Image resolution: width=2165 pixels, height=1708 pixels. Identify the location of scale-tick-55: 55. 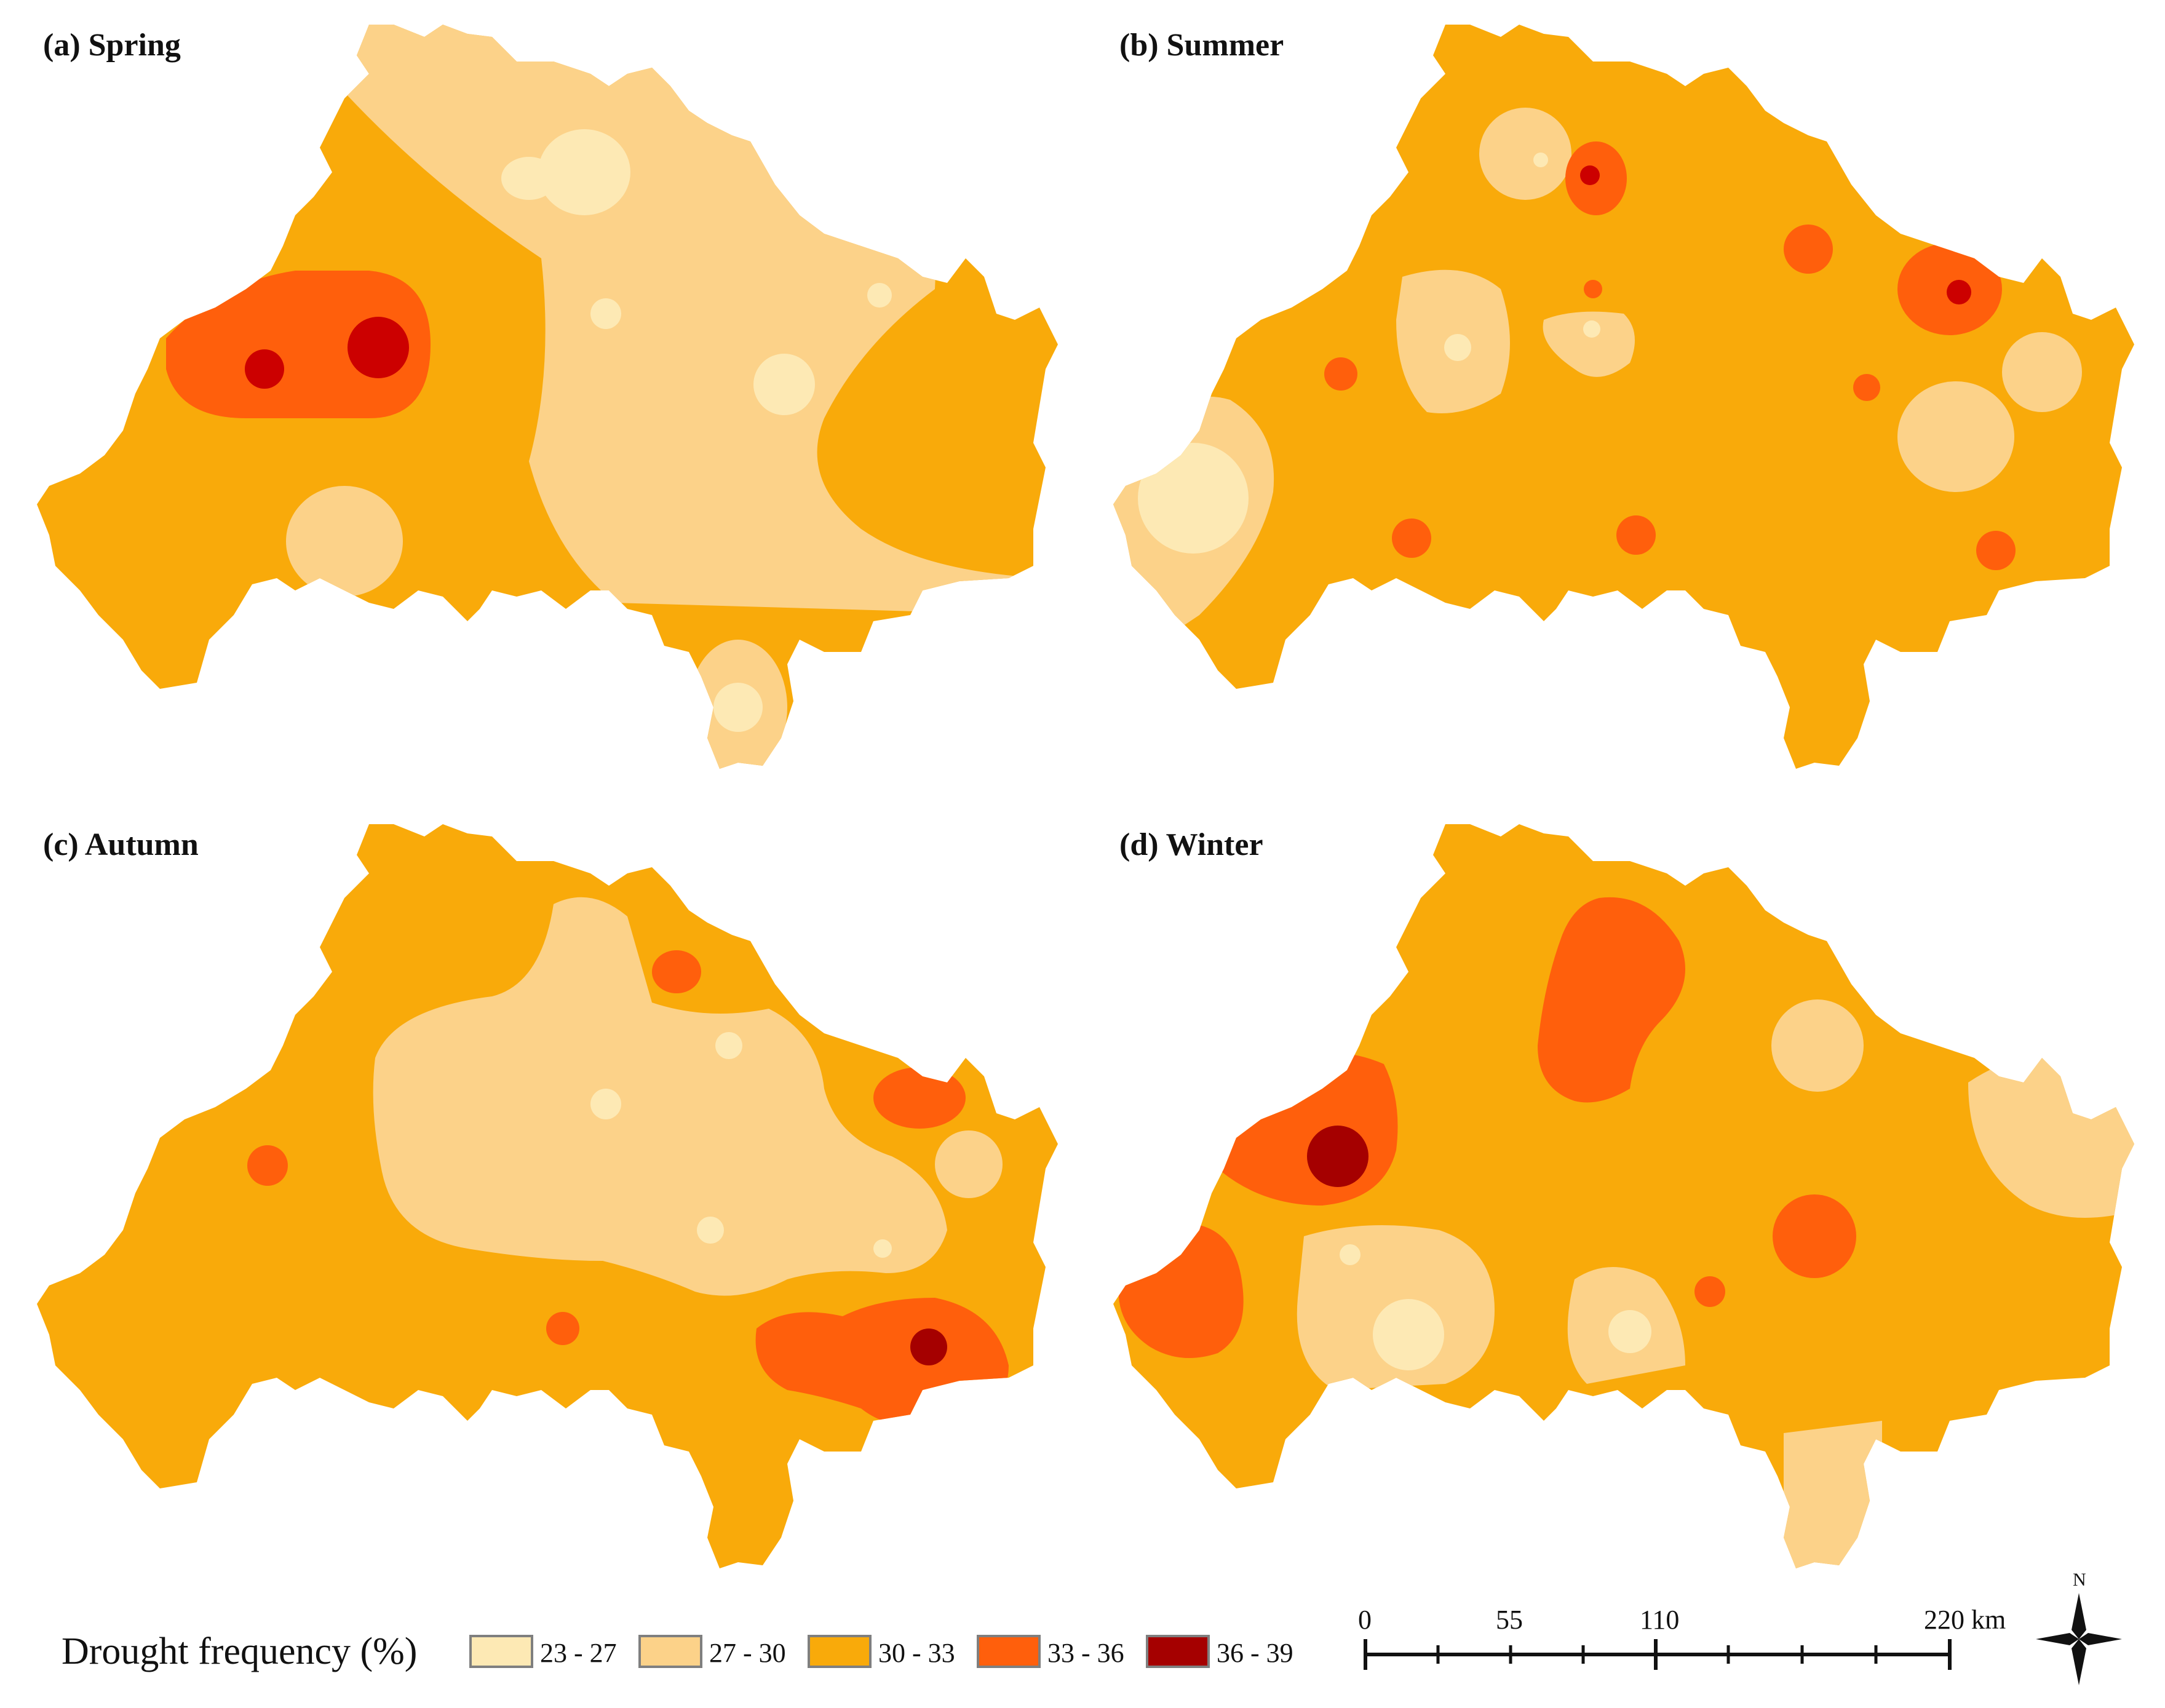
(1509, 1620).